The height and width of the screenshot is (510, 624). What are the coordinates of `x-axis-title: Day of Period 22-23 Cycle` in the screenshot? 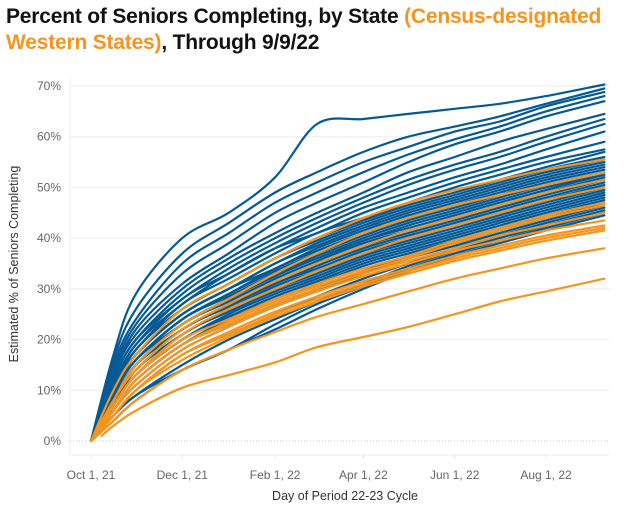 It's located at (345, 496).